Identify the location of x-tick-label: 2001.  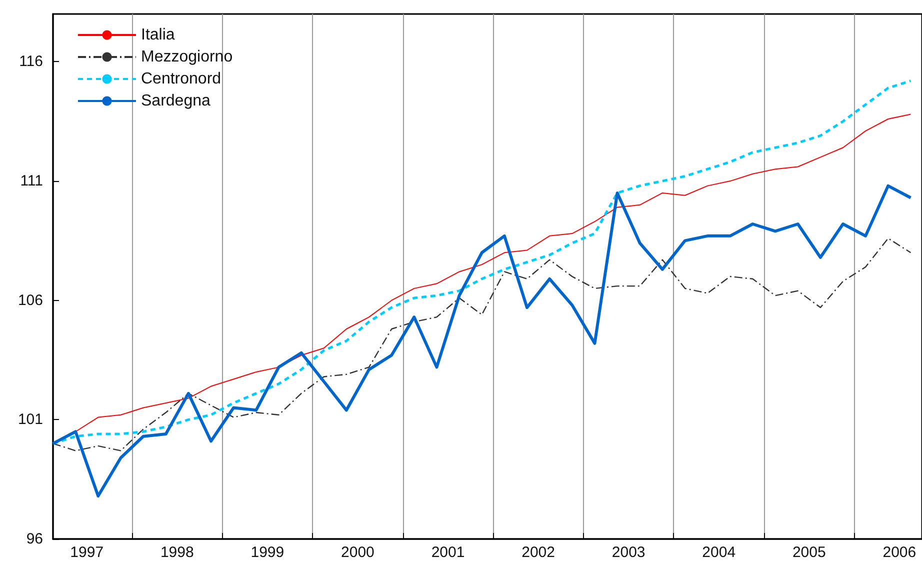
(448, 552).